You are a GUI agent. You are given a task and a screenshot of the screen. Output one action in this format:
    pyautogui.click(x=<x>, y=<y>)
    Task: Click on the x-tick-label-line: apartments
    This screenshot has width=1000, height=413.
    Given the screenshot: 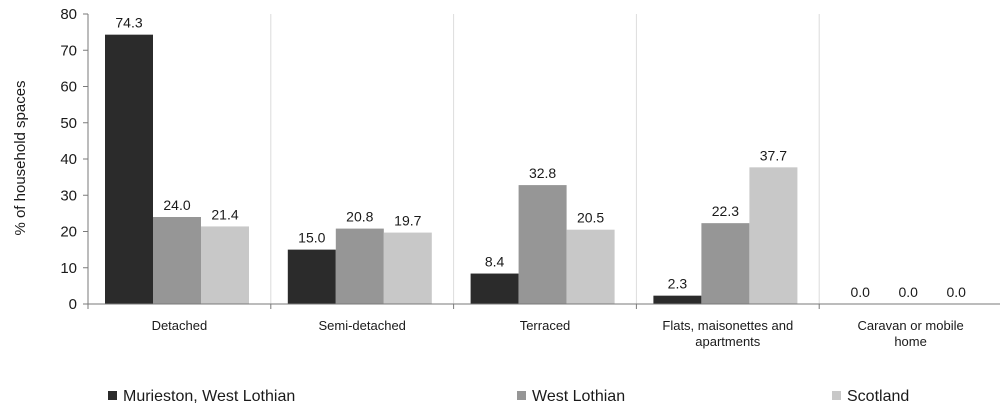 What is the action you would take?
    pyautogui.click(x=728, y=341)
    